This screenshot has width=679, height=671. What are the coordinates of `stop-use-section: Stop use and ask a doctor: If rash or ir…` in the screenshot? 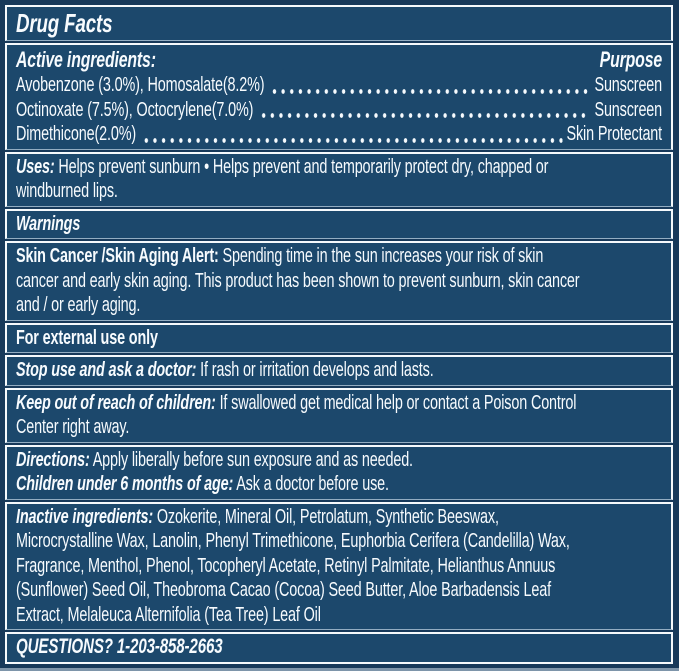 It's located at (339, 370).